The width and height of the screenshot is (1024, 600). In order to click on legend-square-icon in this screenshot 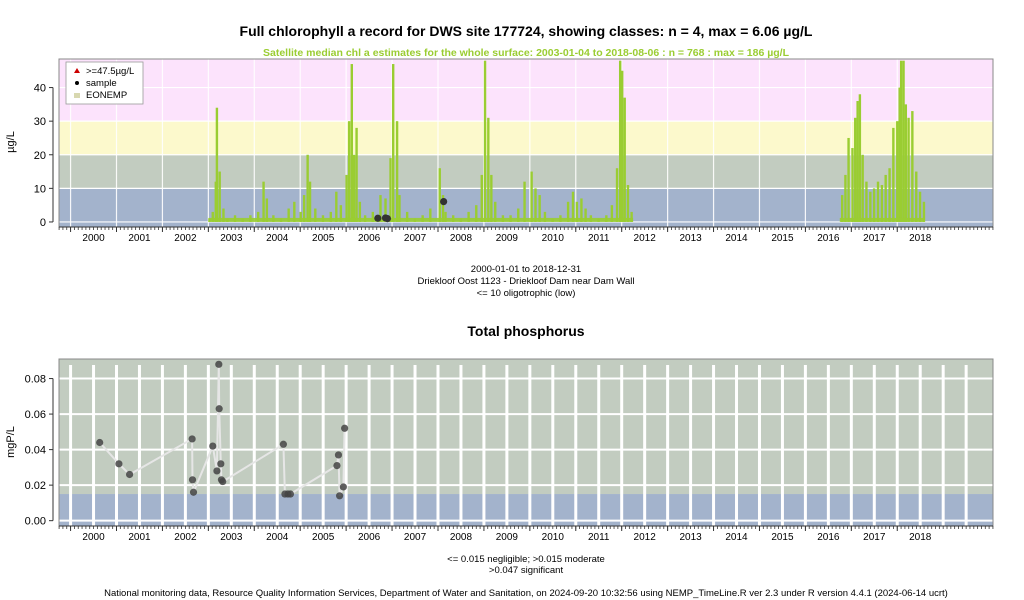, I will do `click(77, 95)`.